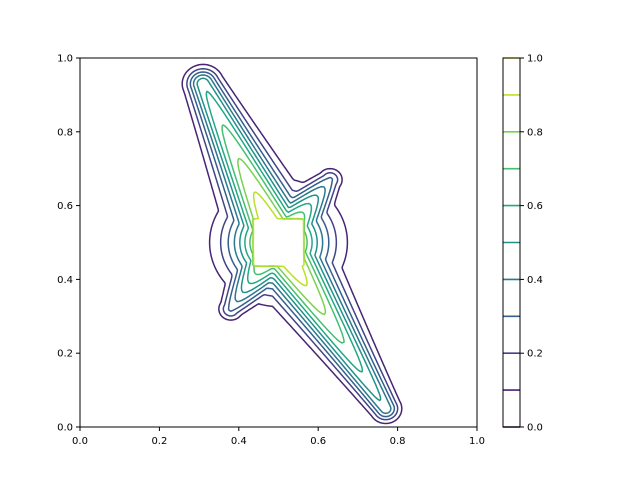 The image size is (640, 480). What do you see at coordinates (68, 244) in the screenshot?
I see `y-axis-ticks: 0.0 0.2 0.4 0.6 0.8 1.0` at bounding box center [68, 244].